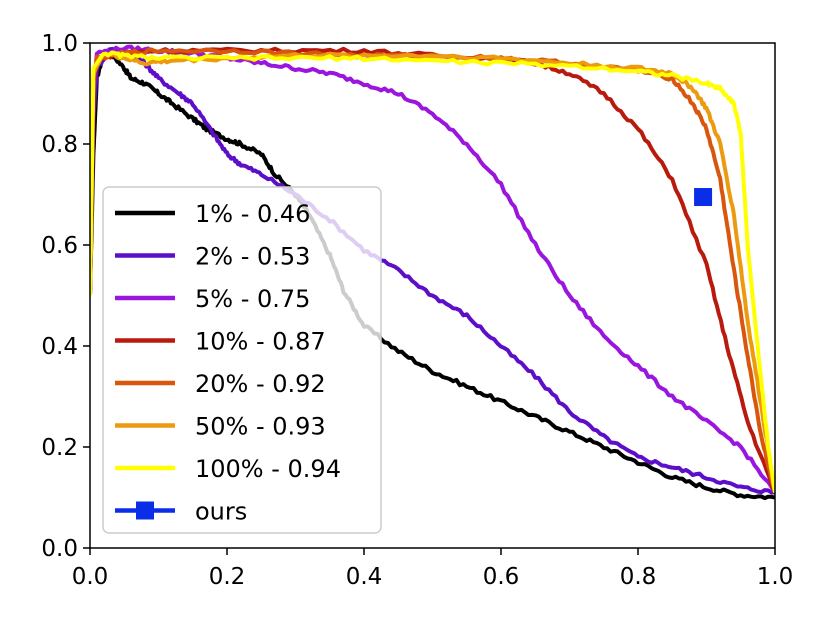 This screenshot has height=623, width=830. I want to click on marker-ours, so click(703, 197).